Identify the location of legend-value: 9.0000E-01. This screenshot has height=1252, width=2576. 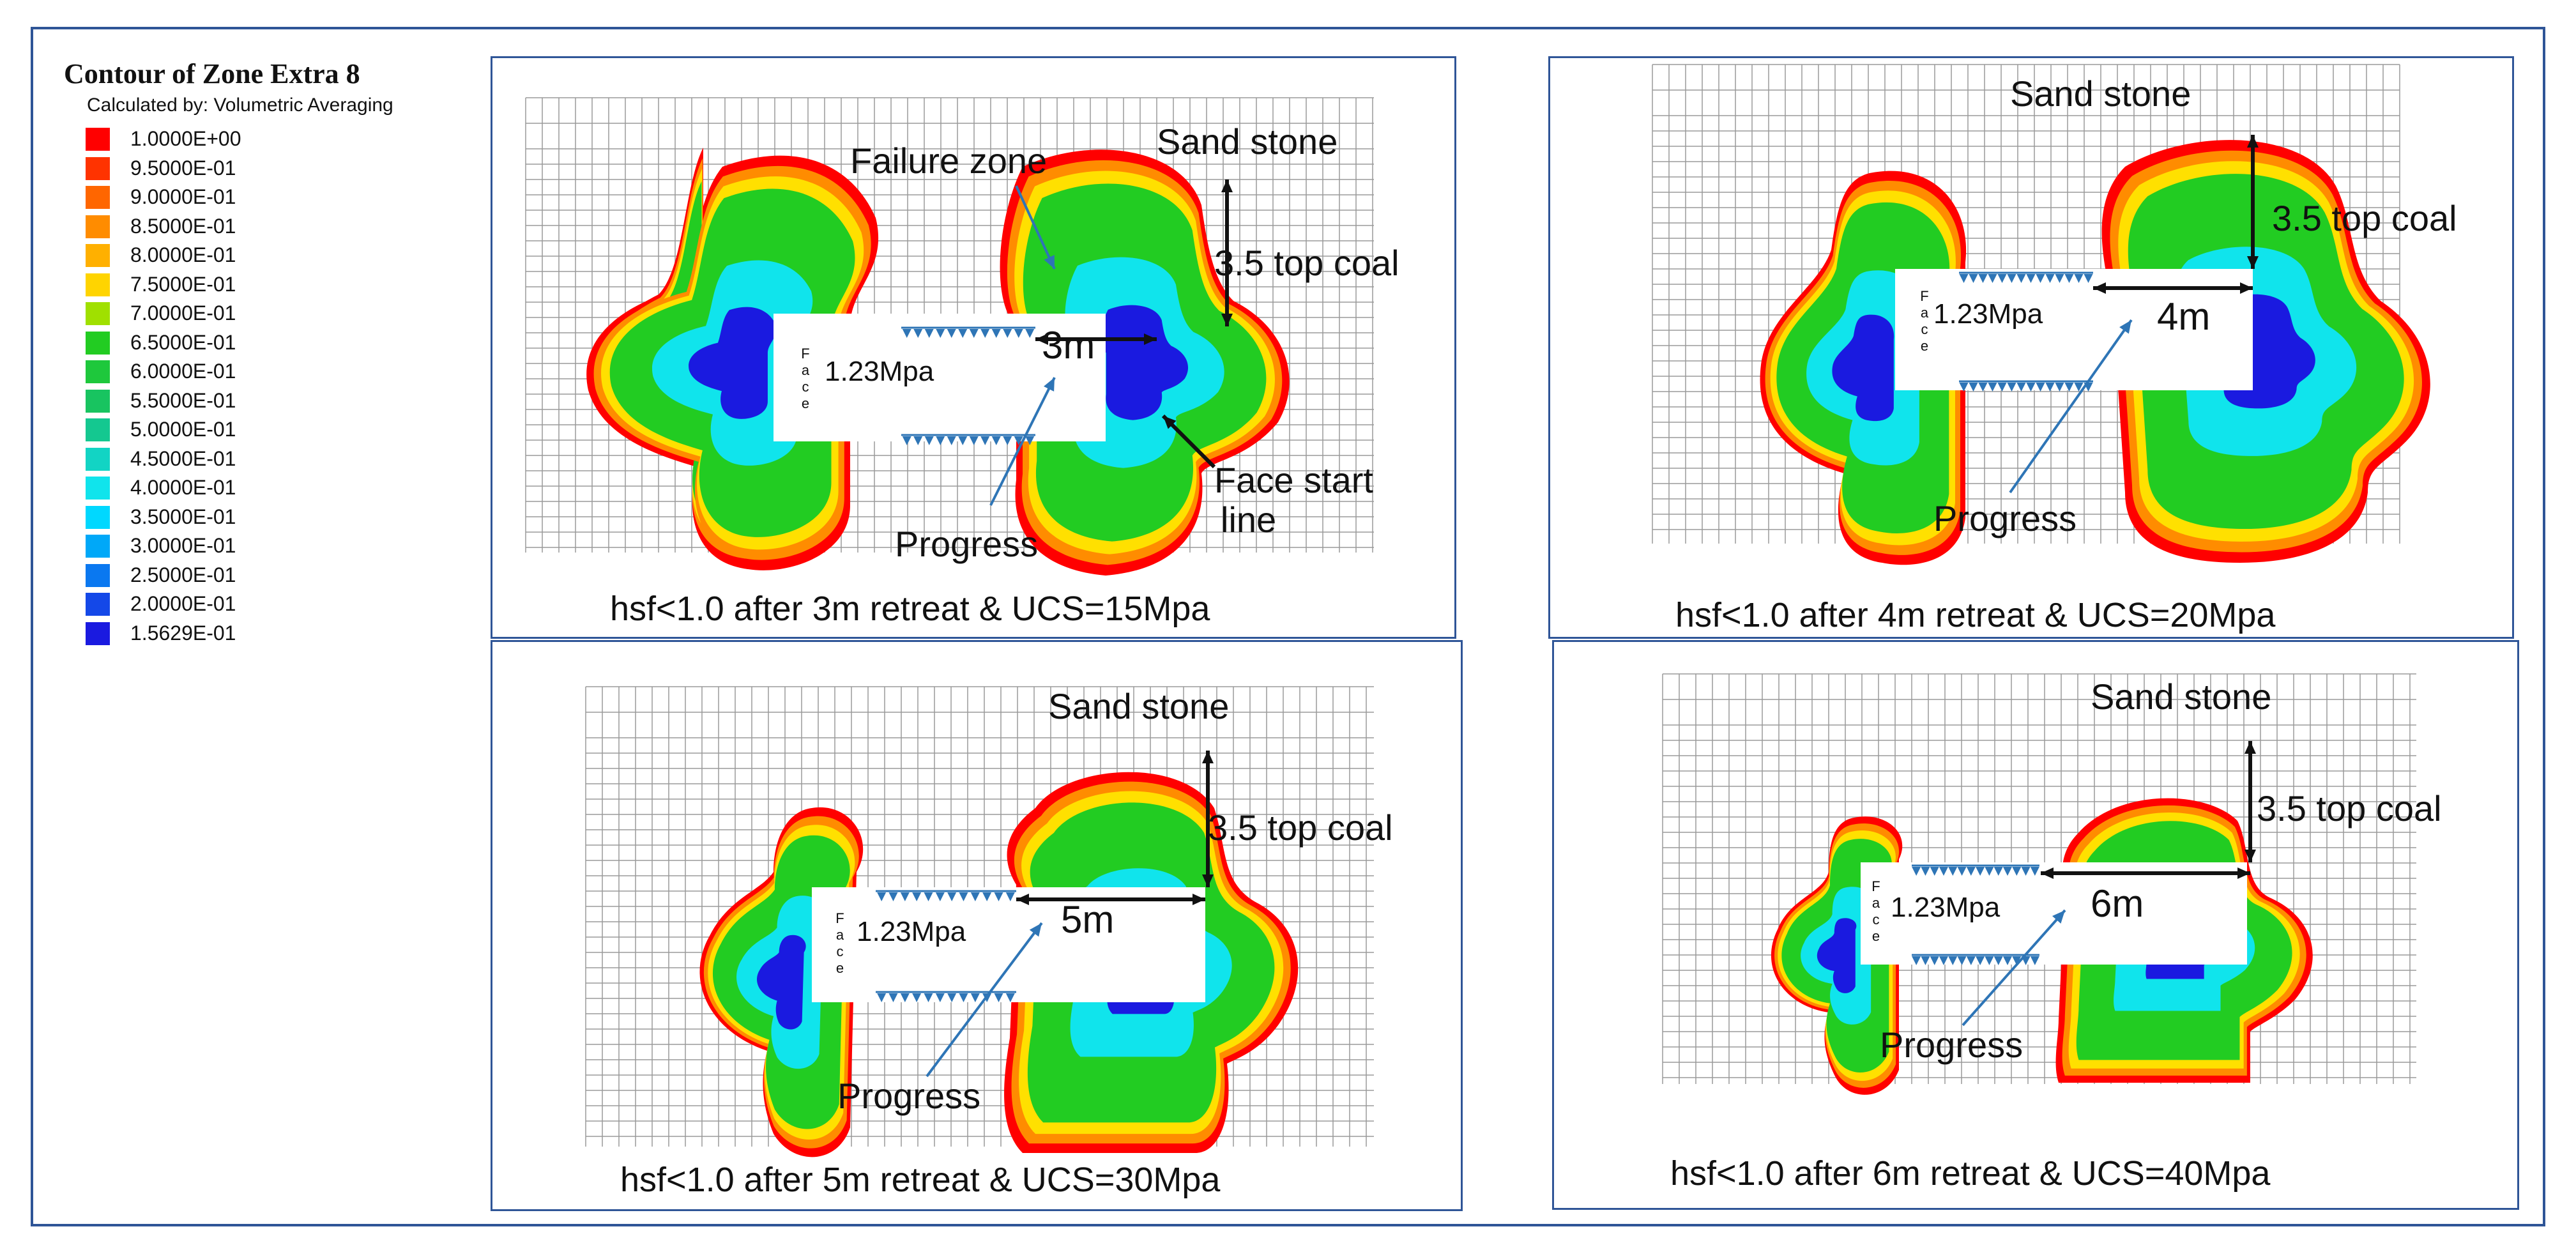
(183, 196).